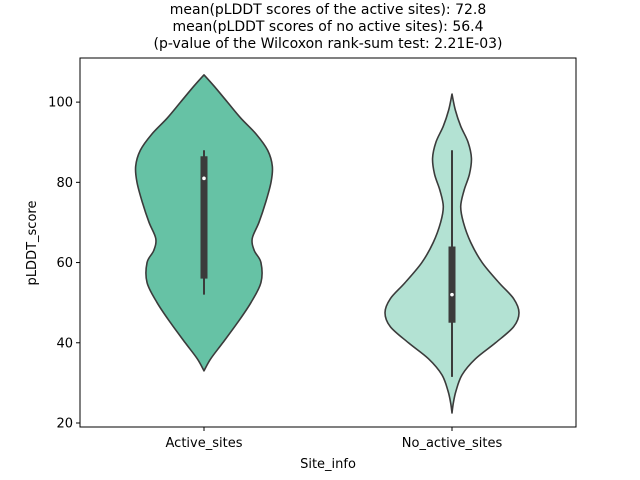 The height and width of the screenshot is (480, 640). What do you see at coordinates (32, 243) in the screenshot?
I see `y-axis-label: pLDDT_score` at bounding box center [32, 243].